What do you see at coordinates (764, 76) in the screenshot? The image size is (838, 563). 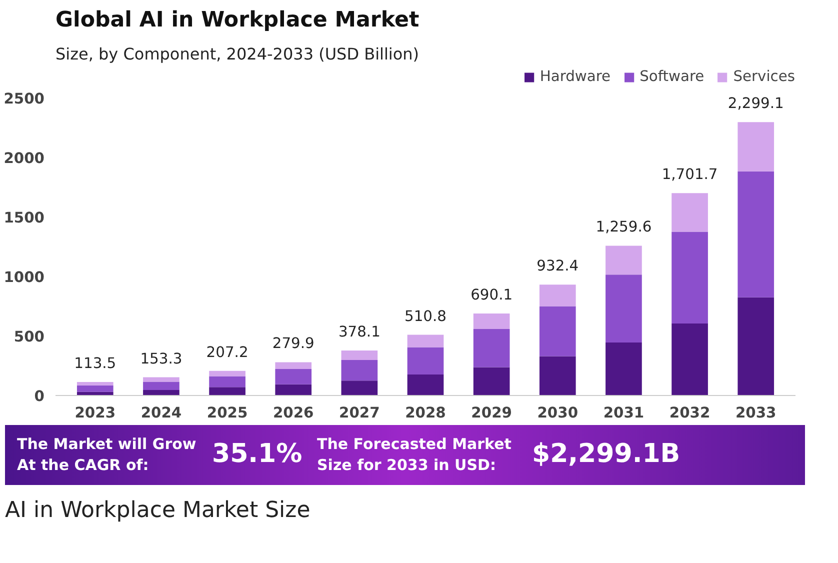 I see `legend-label: Services` at bounding box center [764, 76].